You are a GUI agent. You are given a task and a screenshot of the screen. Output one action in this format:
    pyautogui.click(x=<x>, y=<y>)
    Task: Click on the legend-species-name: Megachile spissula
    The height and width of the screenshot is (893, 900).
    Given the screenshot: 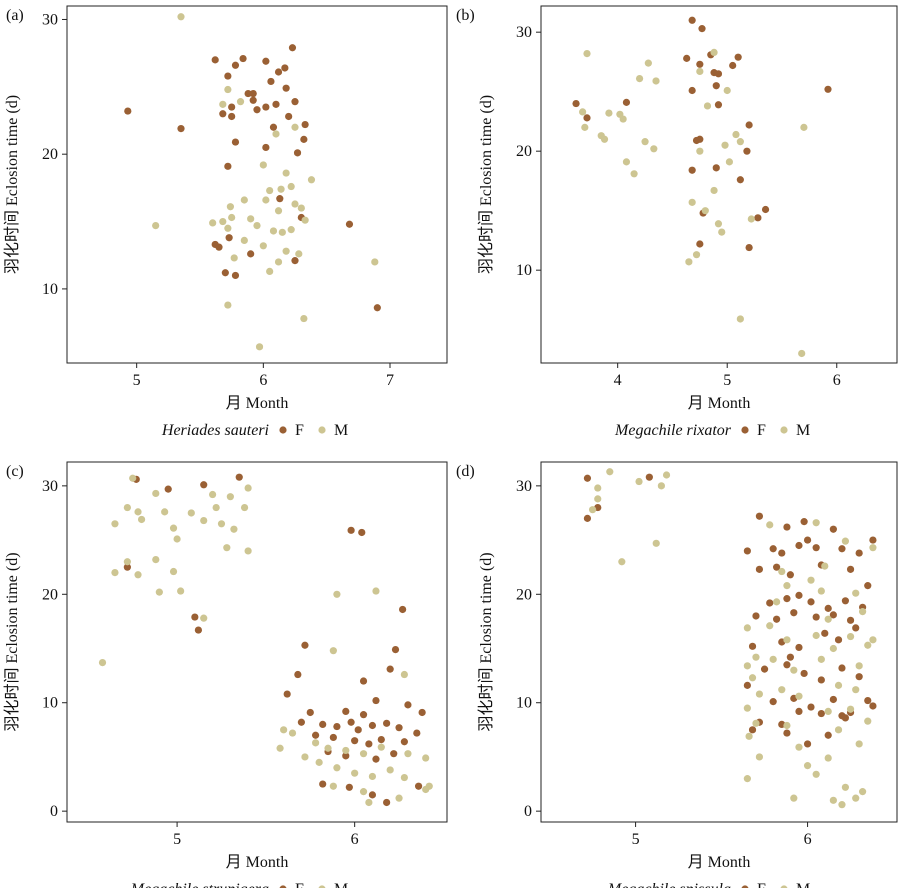 What is the action you would take?
    pyautogui.click(x=669, y=884)
    